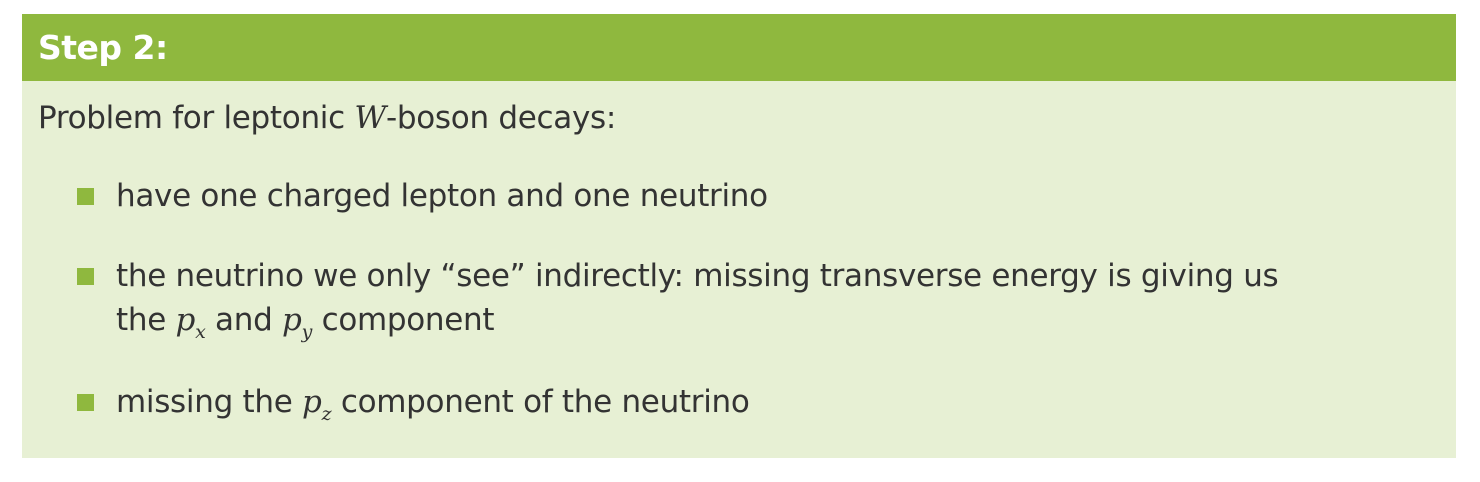 Image resolution: width=1480 pixels, height=482 pixels. Describe the element at coordinates (307, 332) in the screenshot. I see `py-subscript: y` at that location.